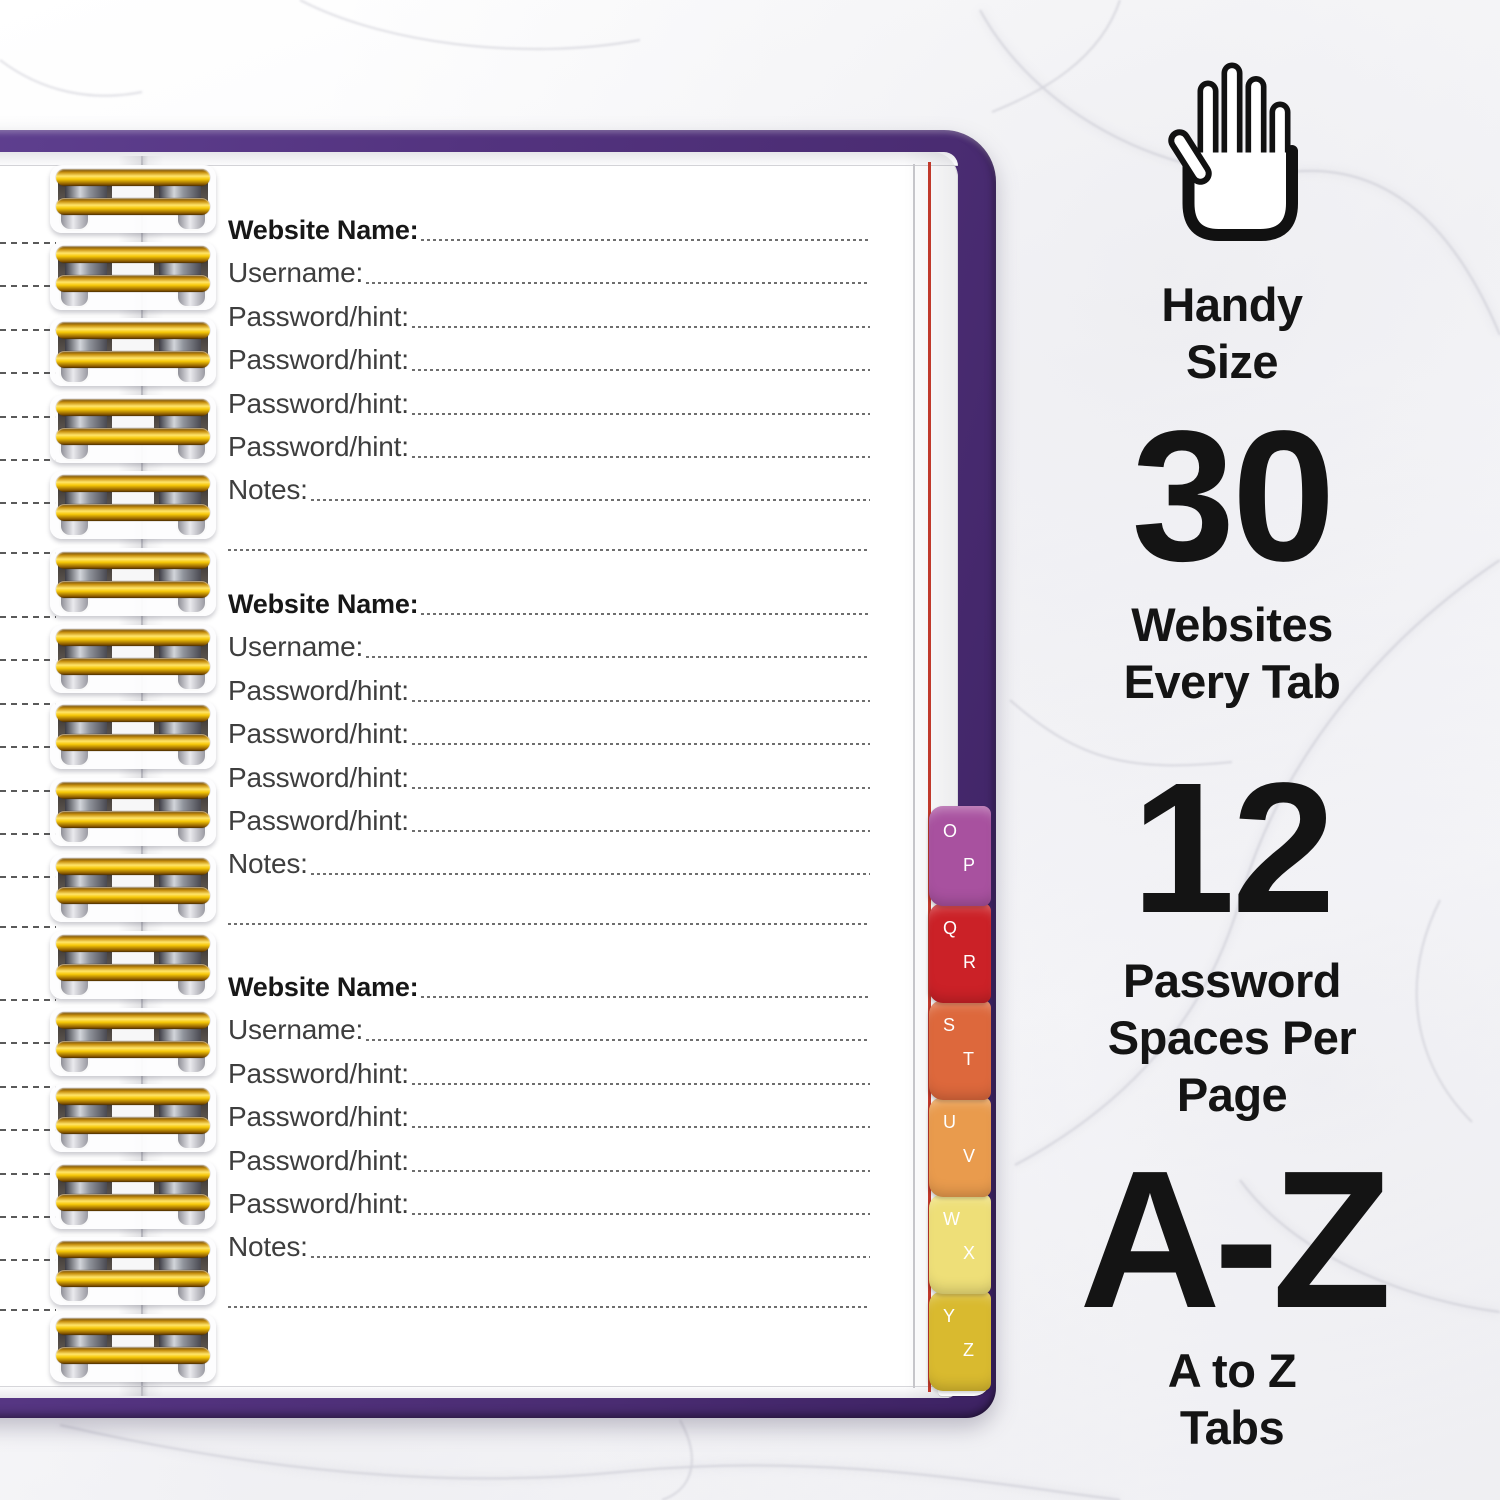 This screenshot has height=1500, width=1500. I want to click on page-stack-top-edge, so click(479, 159).